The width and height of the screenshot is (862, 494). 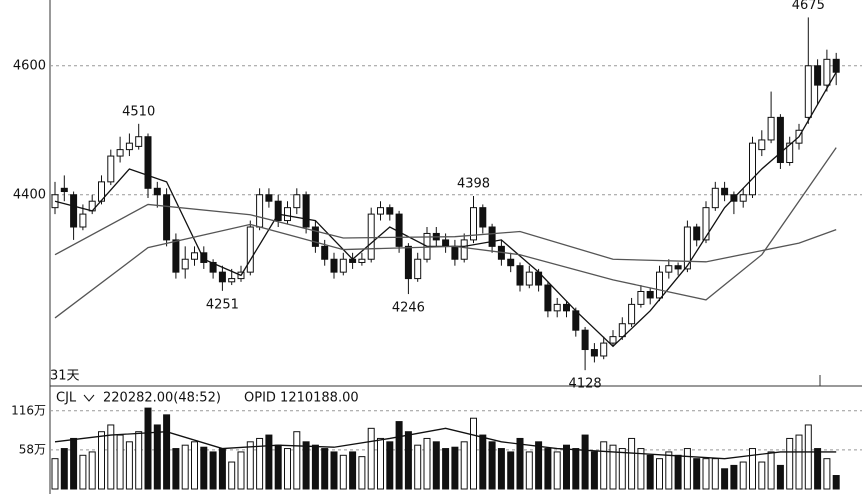 I want to click on volume-tick-label: 116万, so click(x=28, y=410).